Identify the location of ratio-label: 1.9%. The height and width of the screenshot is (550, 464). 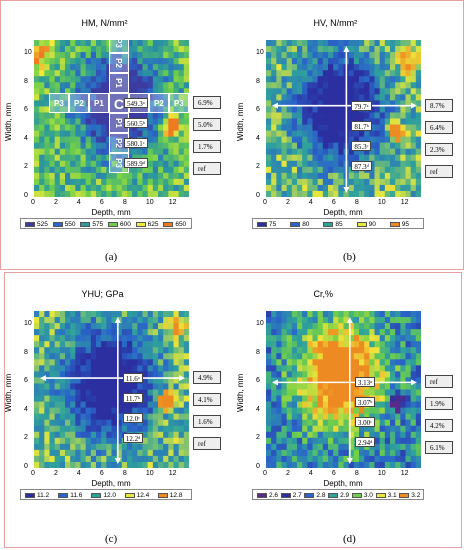
(439, 404).